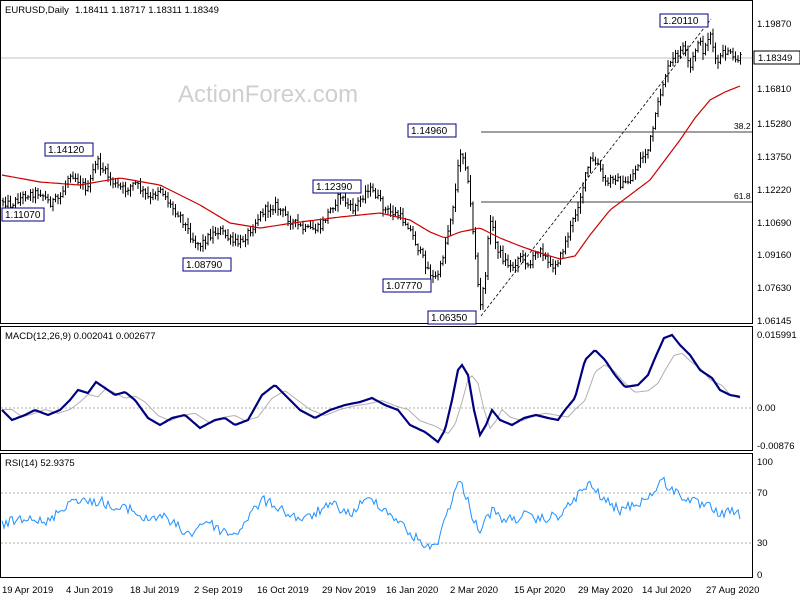 The width and height of the screenshot is (800, 600). I want to click on macd-tick: -0.00876, so click(776, 446).